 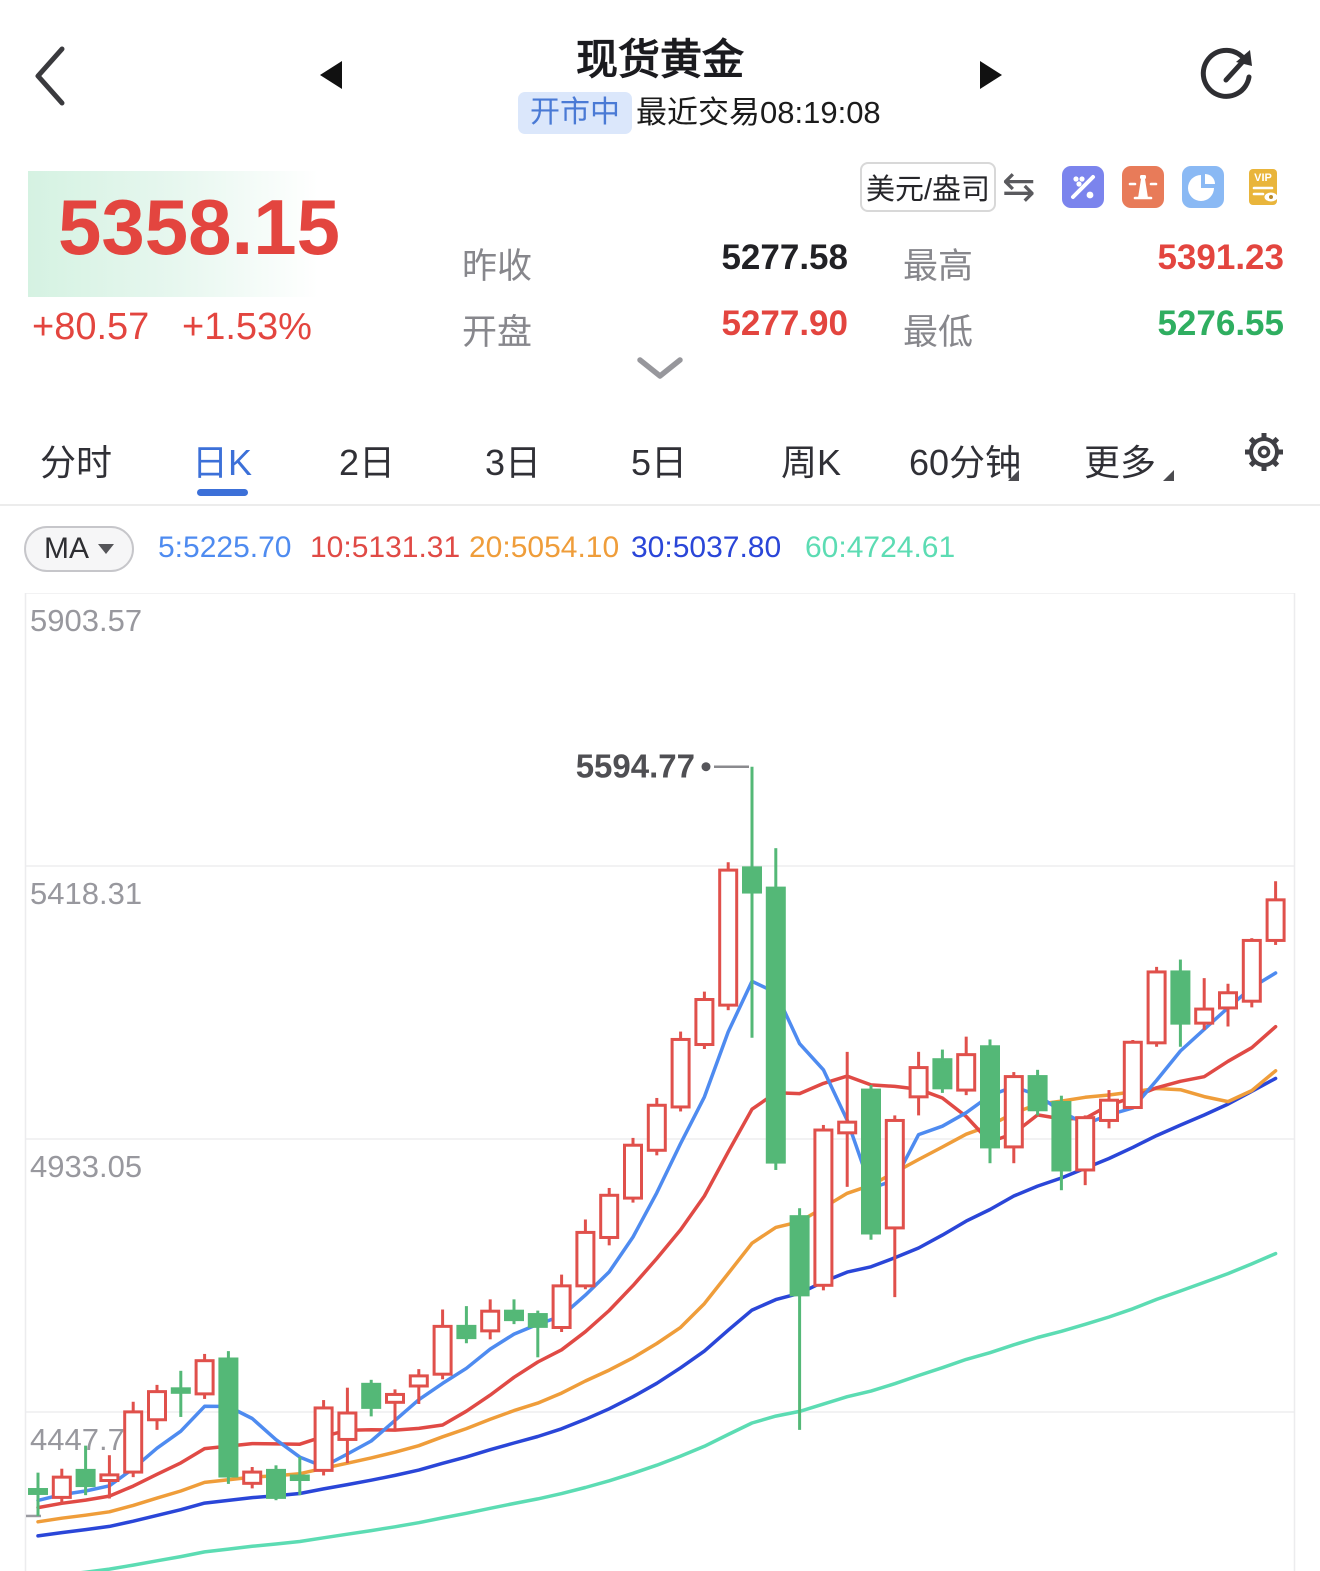 What do you see at coordinates (706, 547) in the screenshot?
I see `ma30-legend: 30:5037.80` at bounding box center [706, 547].